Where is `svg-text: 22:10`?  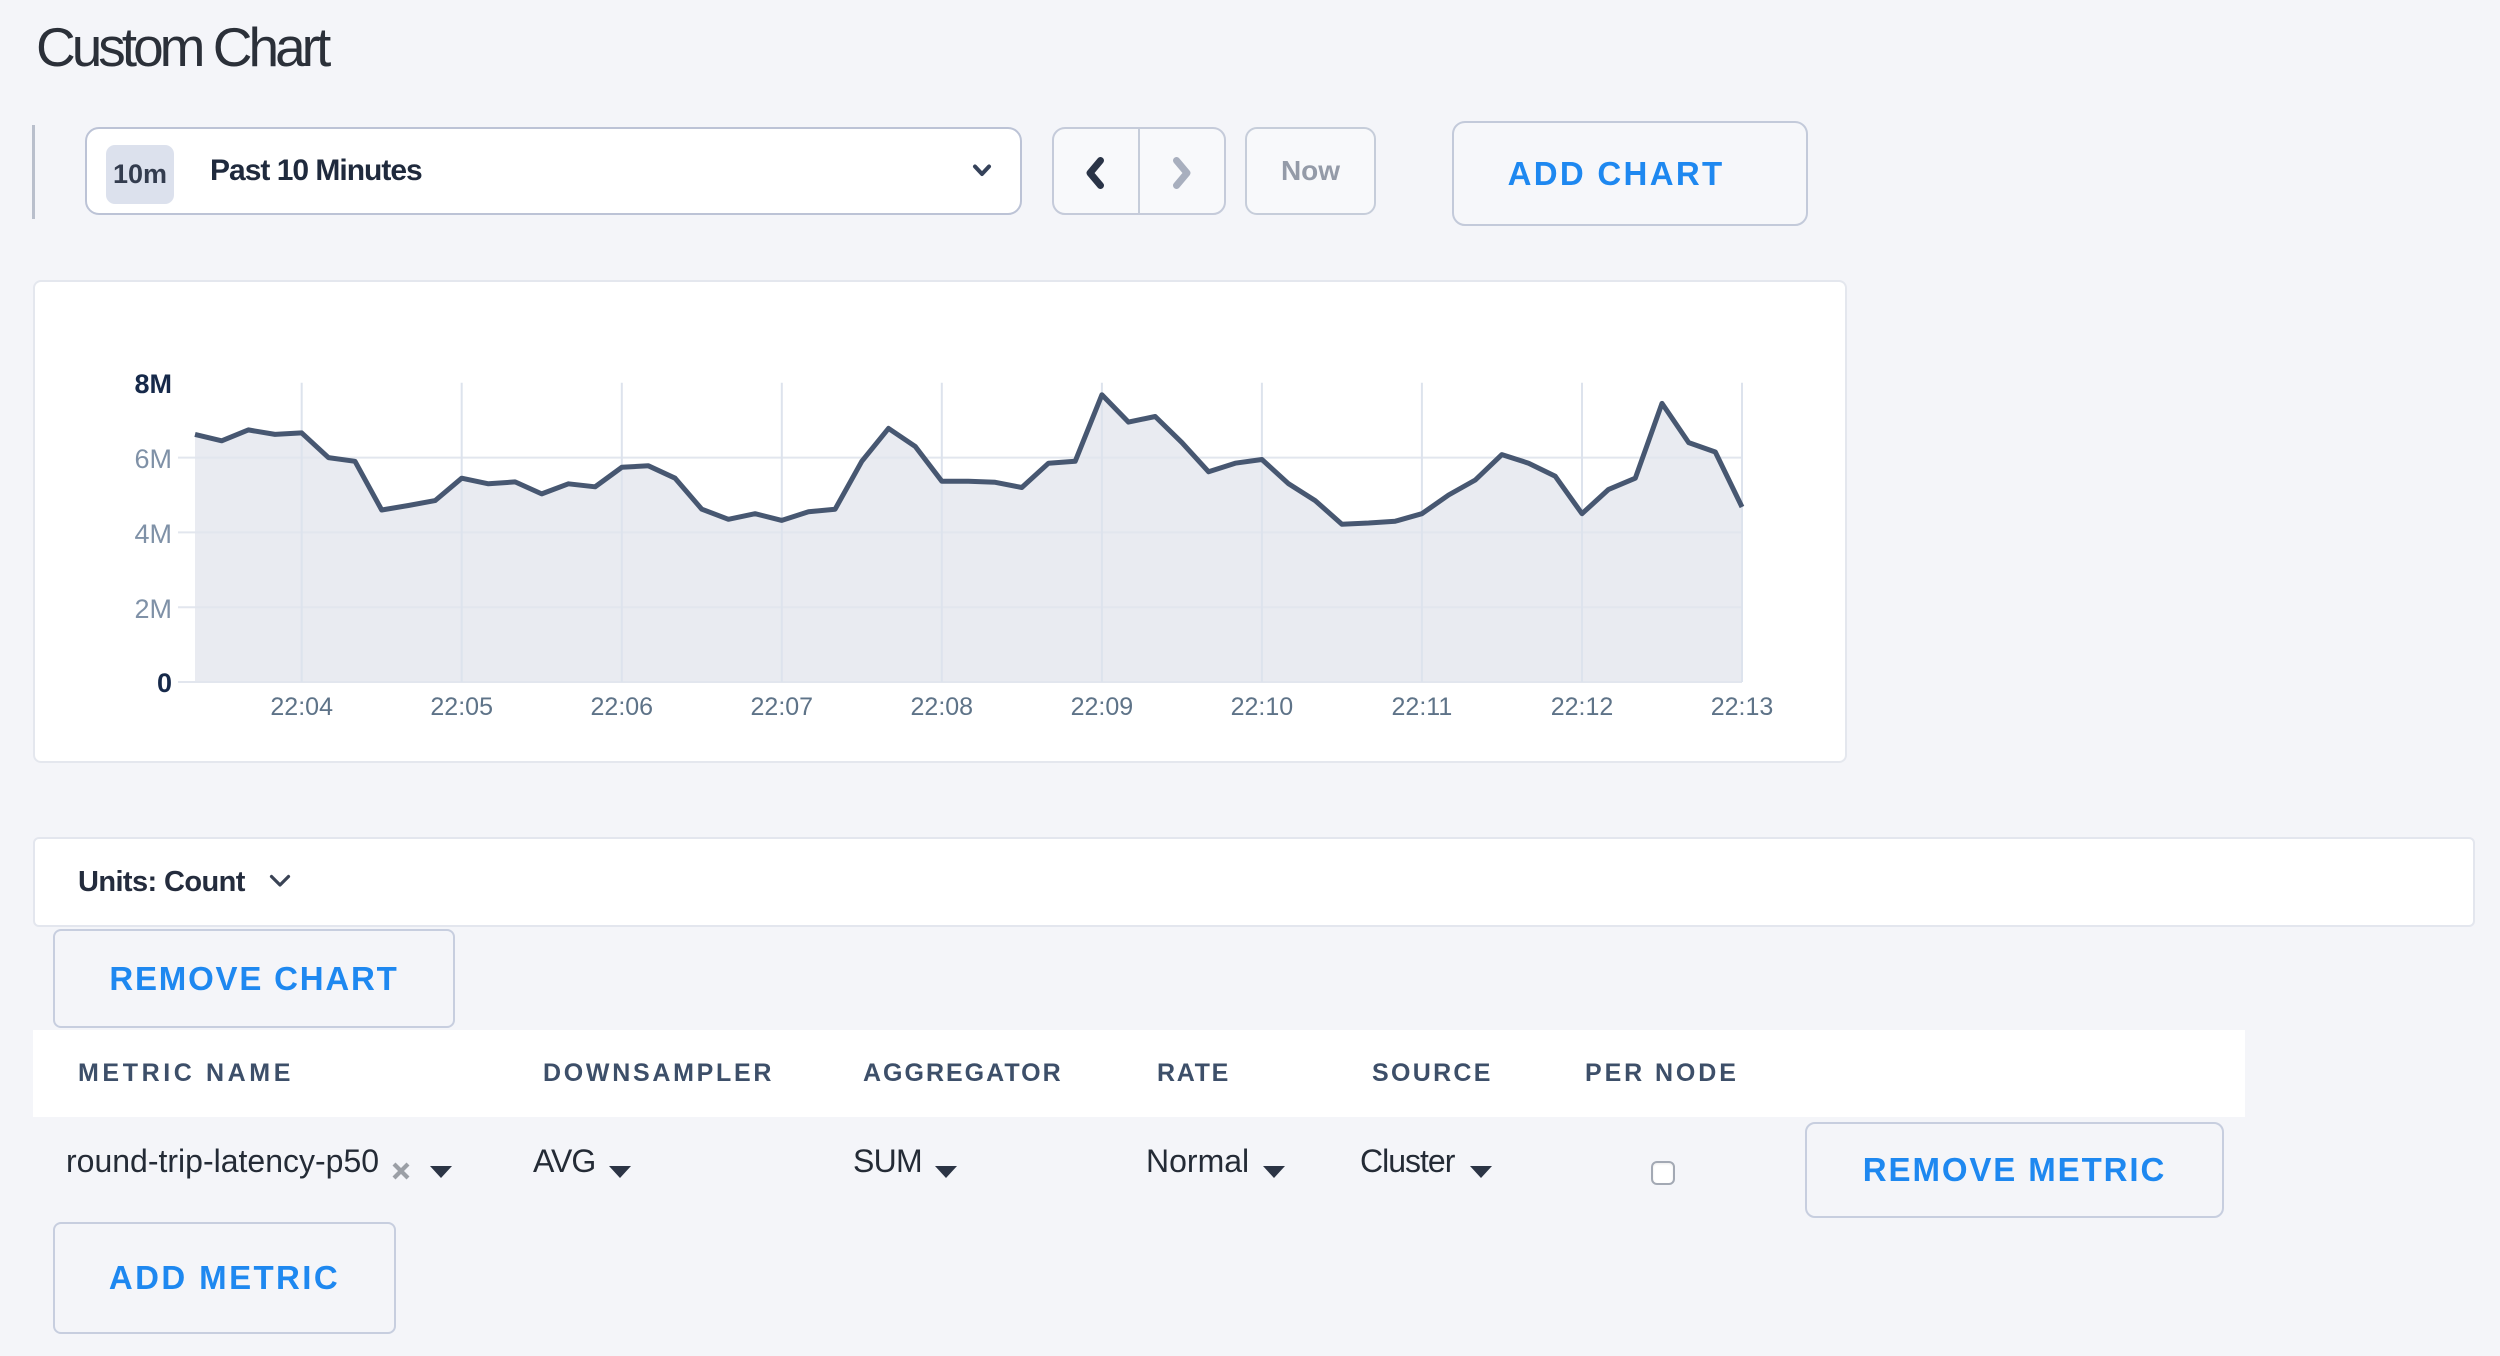 svg-text: 22:10 is located at coordinates (1262, 707).